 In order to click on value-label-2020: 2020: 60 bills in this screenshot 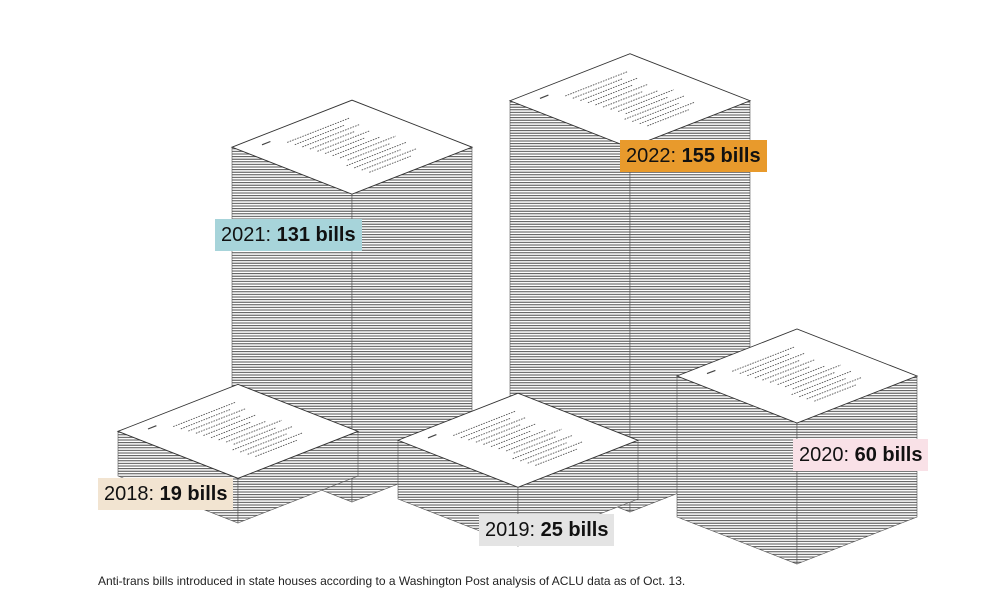, I will do `click(861, 455)`.